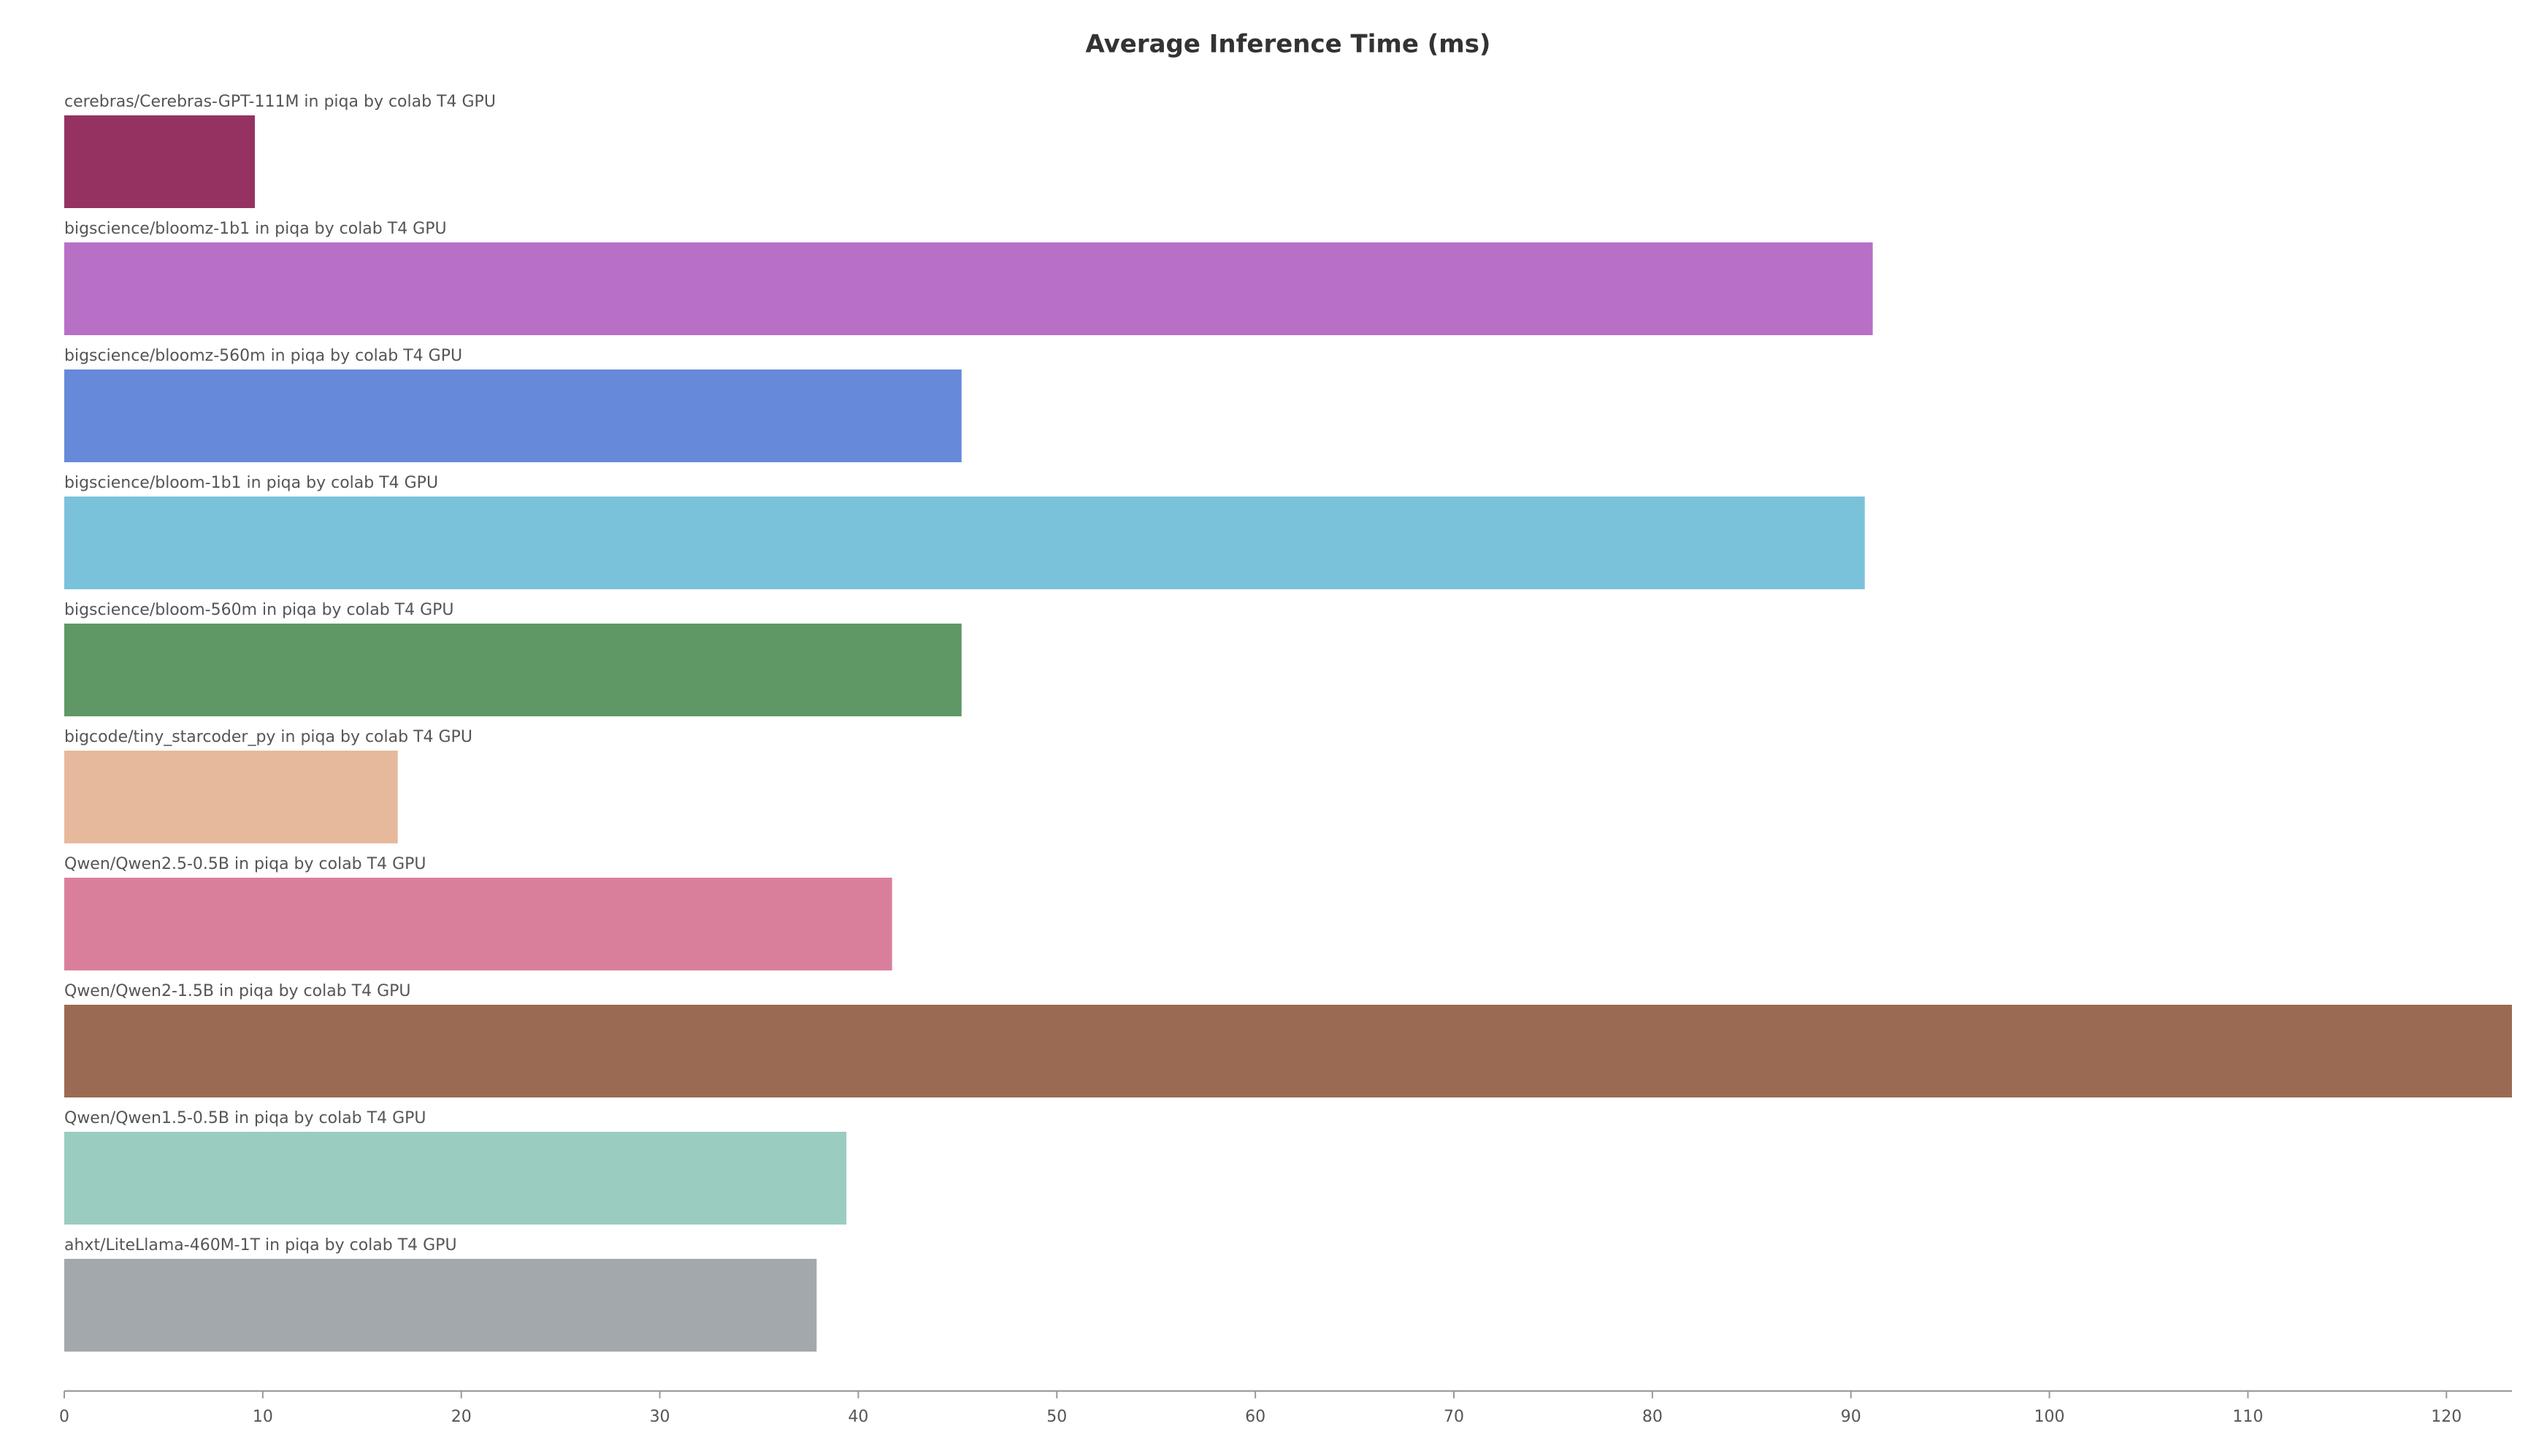 The image size is (2547, 1456). Describe the element at coordinates (461, 1417) in the screenshot. I see `x-tick-label: 20` at that location.